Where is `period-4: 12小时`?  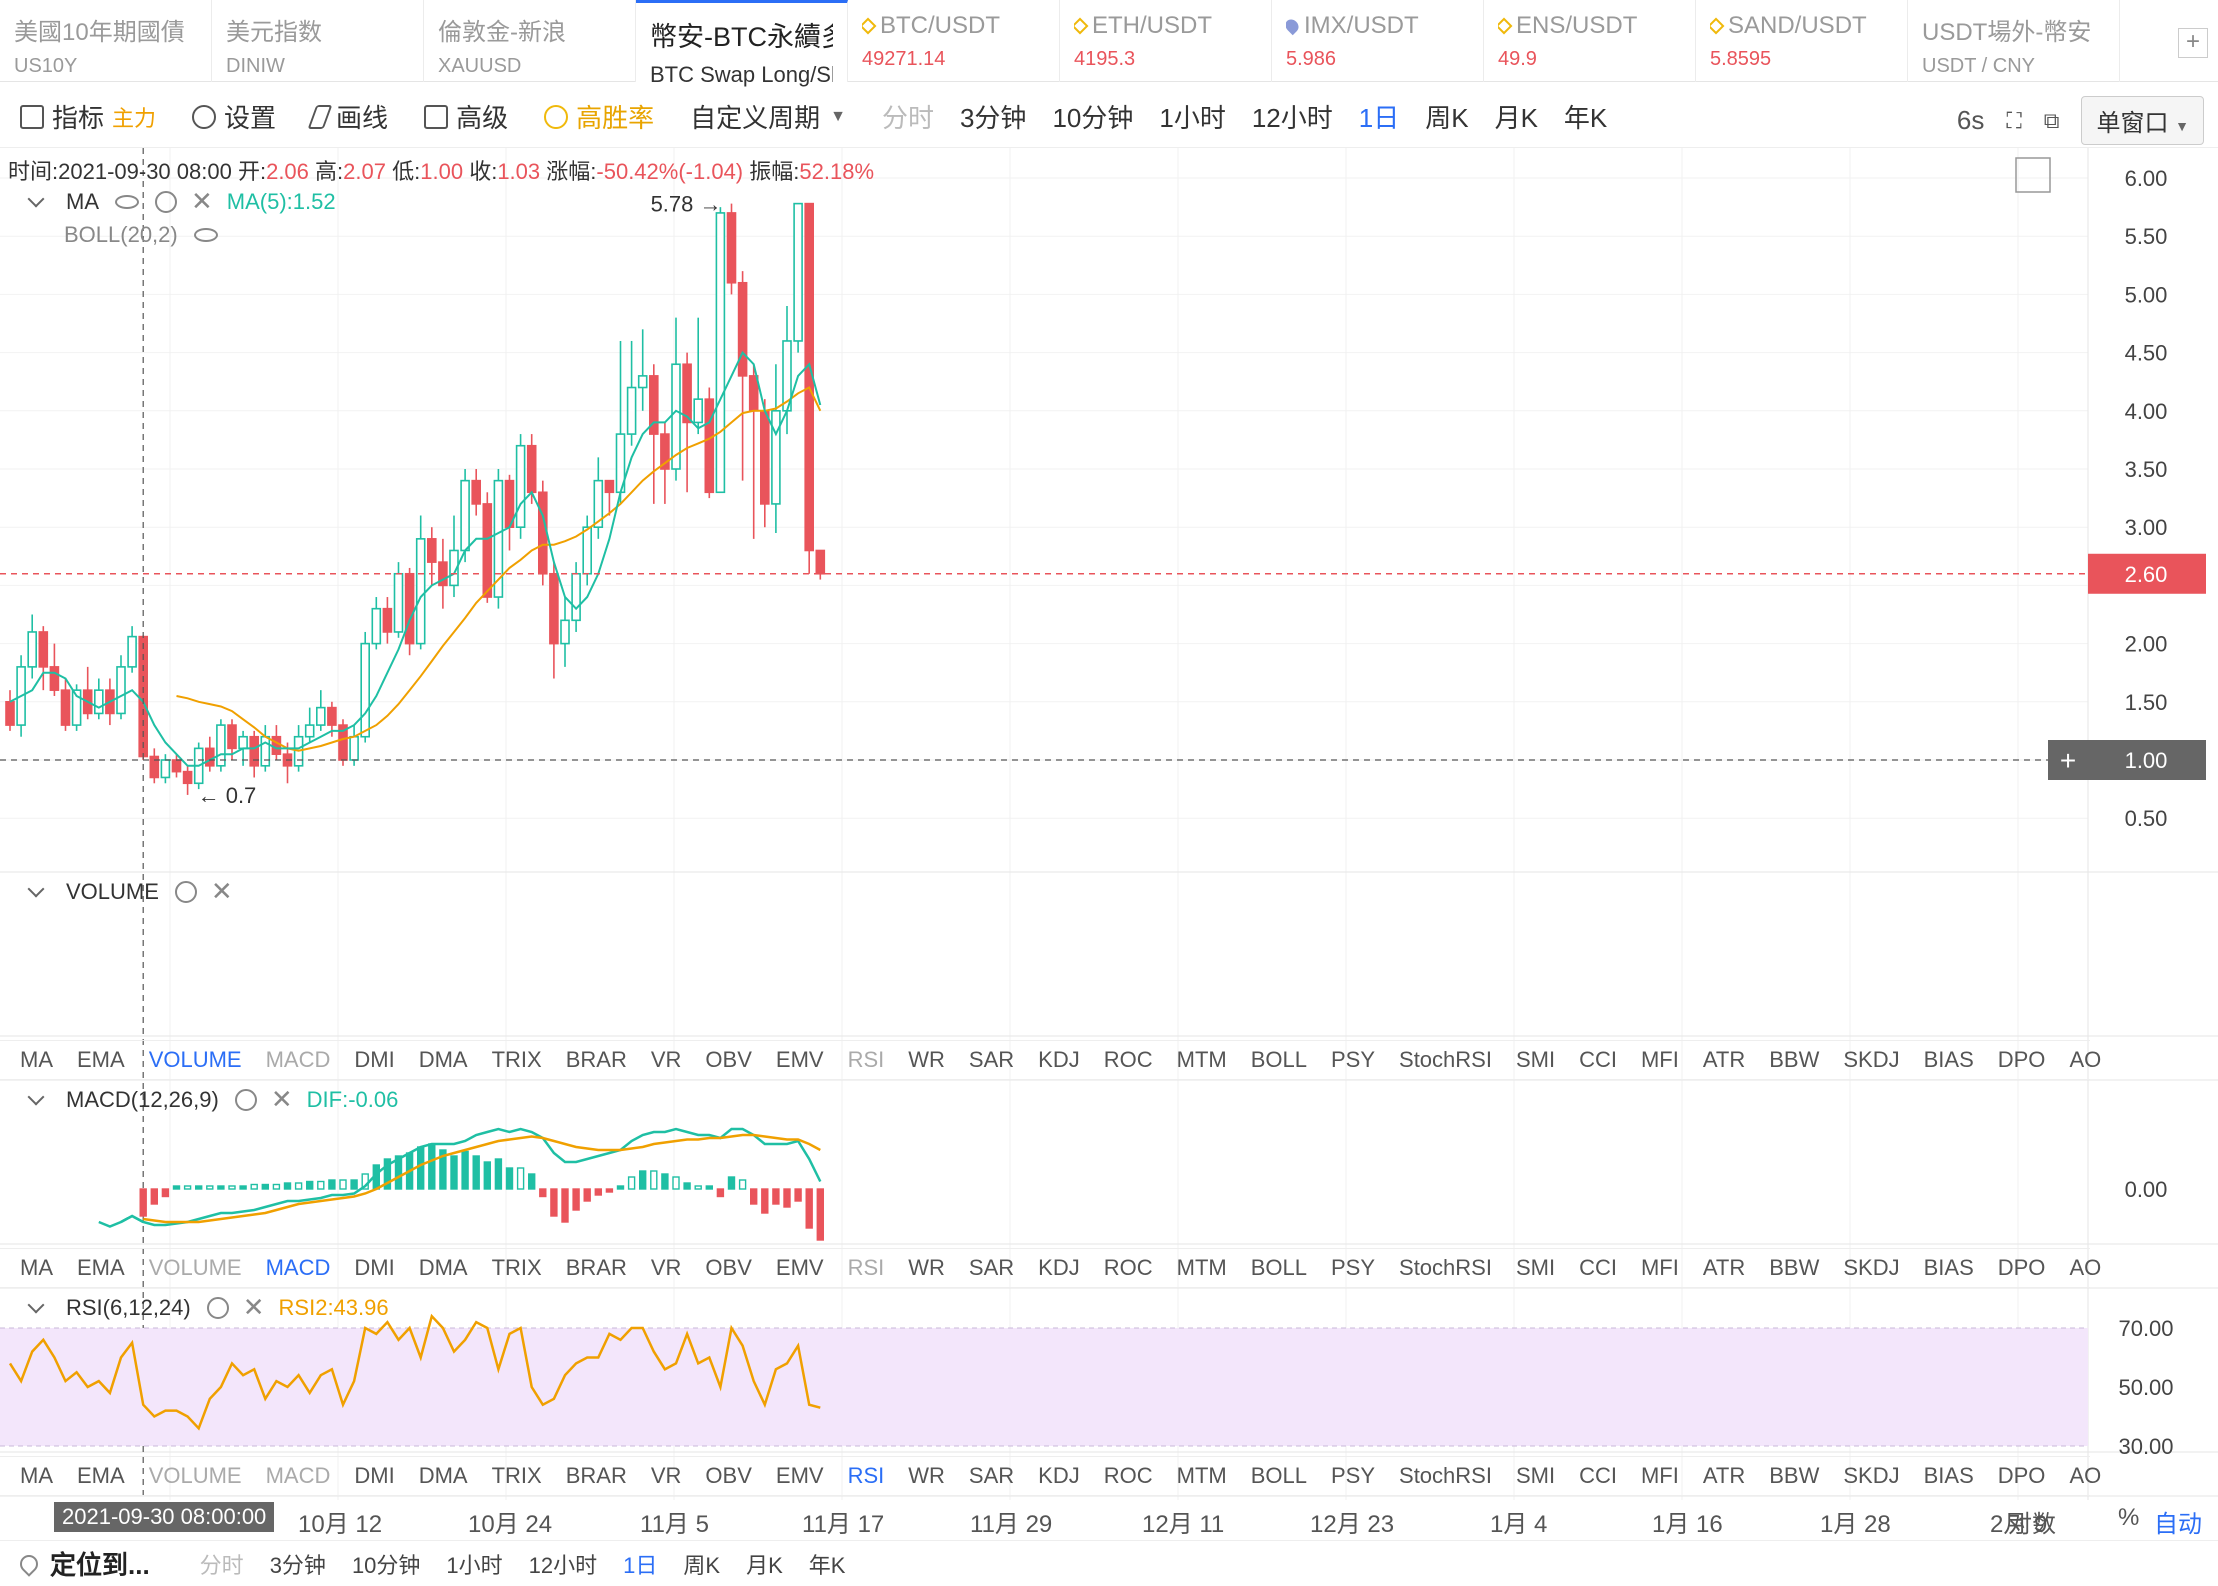
period-4: 12小时 is located at coordinates (1292, 118).